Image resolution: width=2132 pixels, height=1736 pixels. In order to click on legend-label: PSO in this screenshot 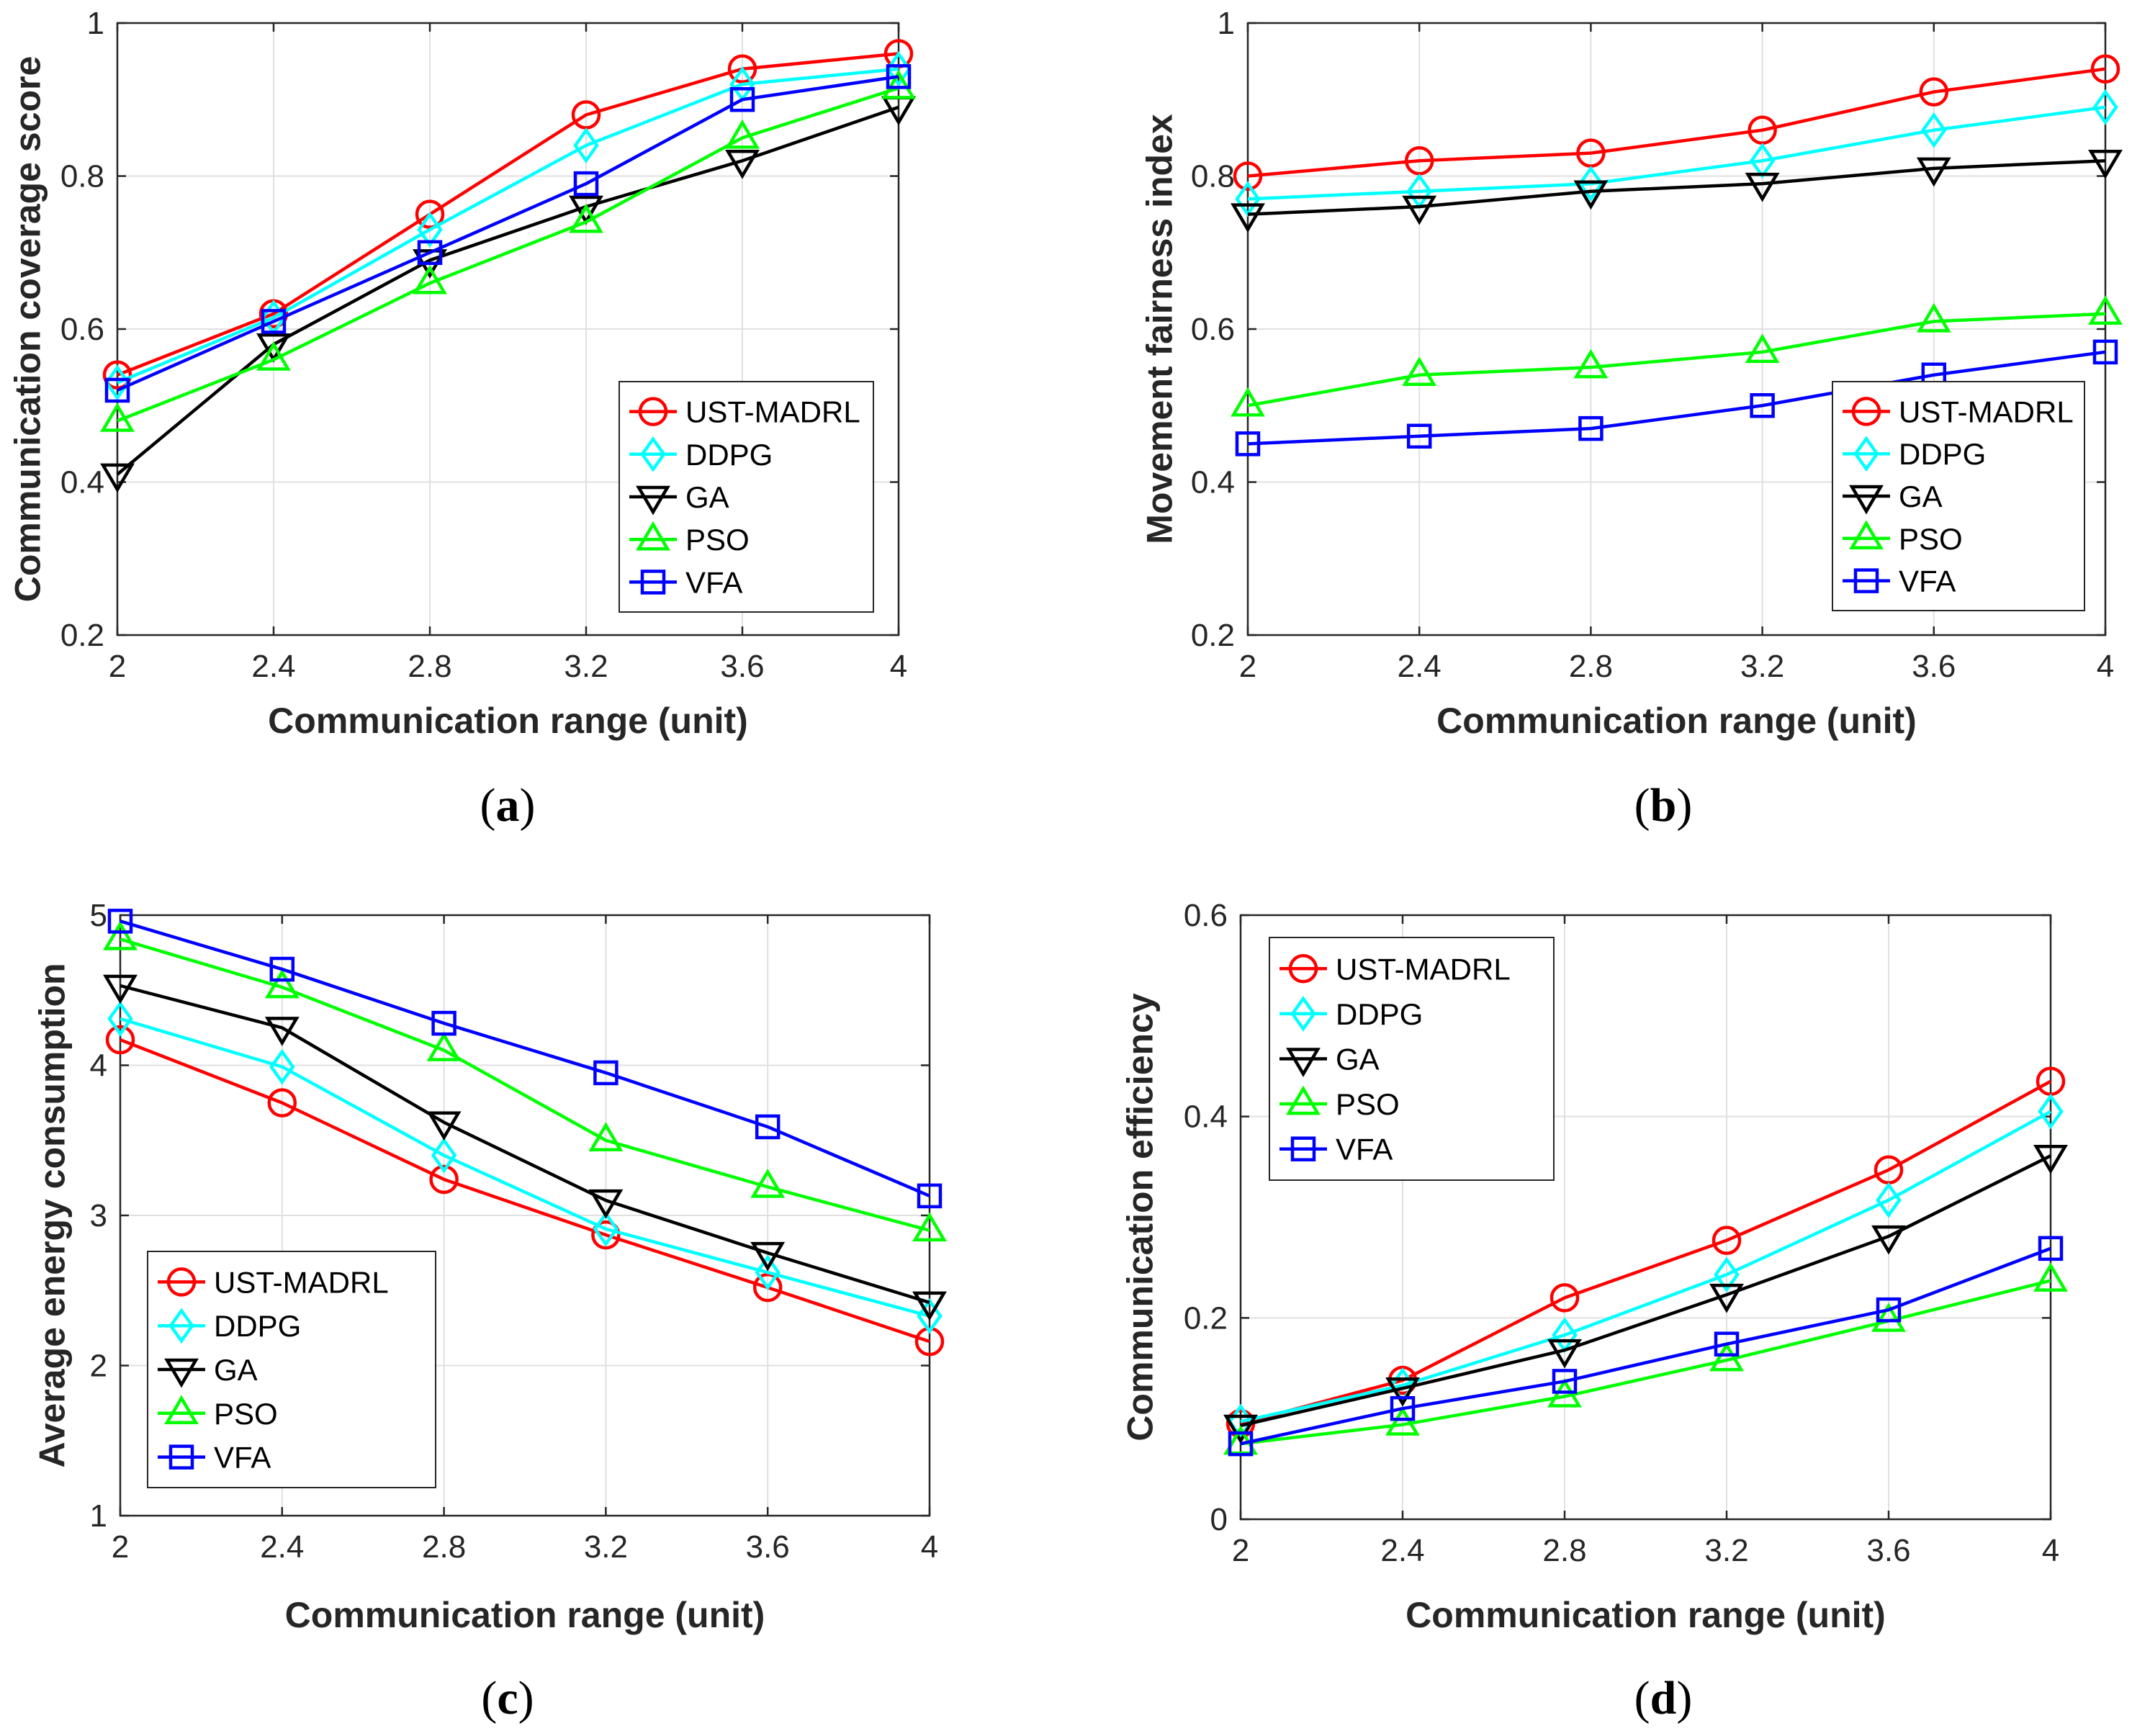, I will do `click(246, 1414)`.